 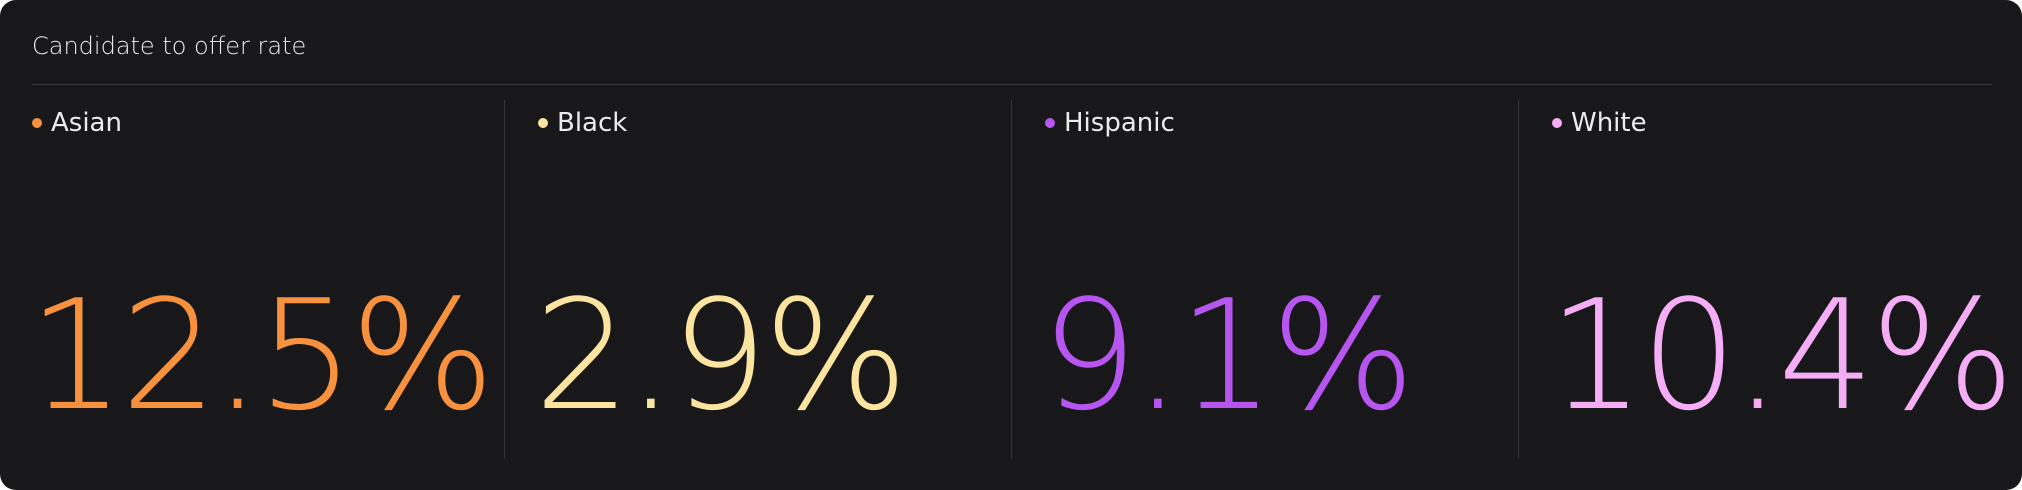 I want to click on label-text: Black, so click(x=592, y=123).